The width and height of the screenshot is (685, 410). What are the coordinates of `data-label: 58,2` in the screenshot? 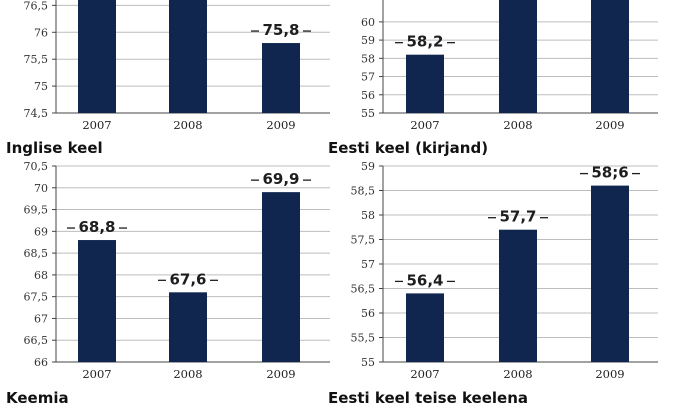 It's located at (424, 42).